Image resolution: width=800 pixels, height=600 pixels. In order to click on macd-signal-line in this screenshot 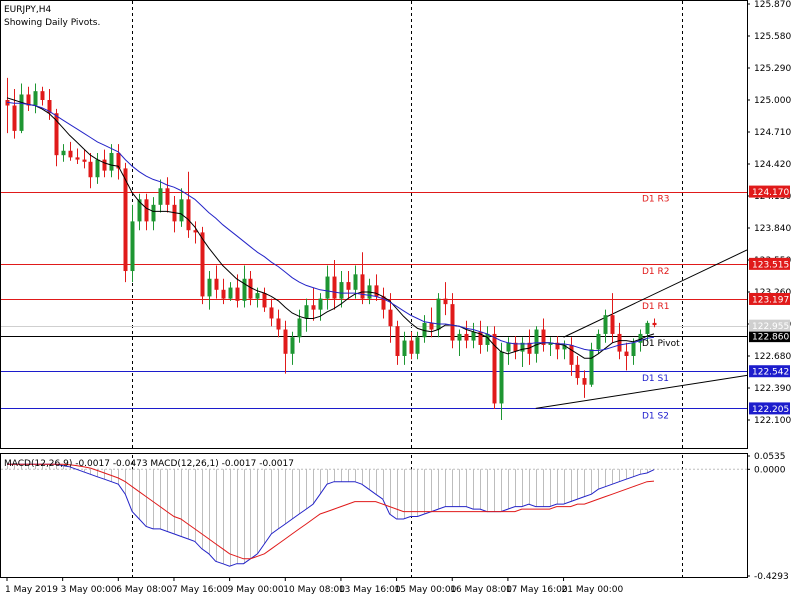, I will do `click(331, 511)`.